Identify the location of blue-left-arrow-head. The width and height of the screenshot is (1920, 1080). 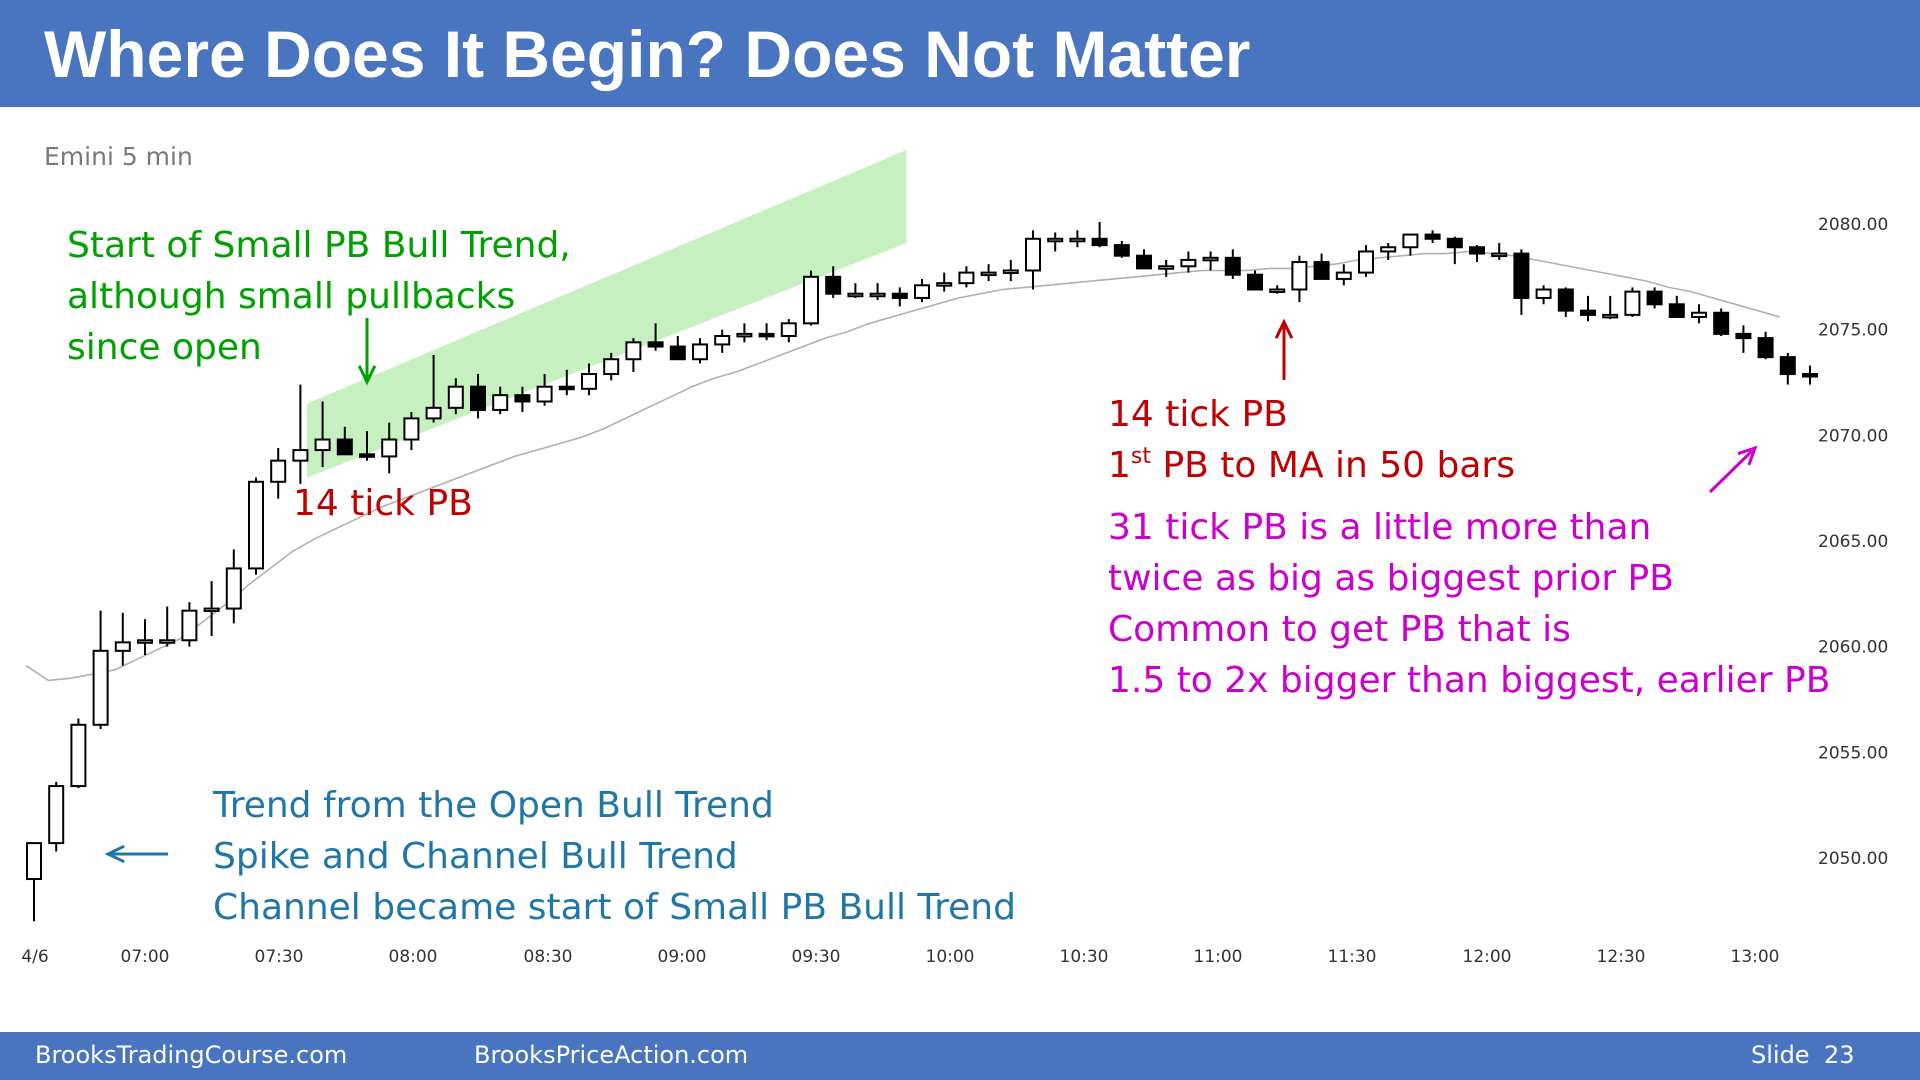
(114, 854).